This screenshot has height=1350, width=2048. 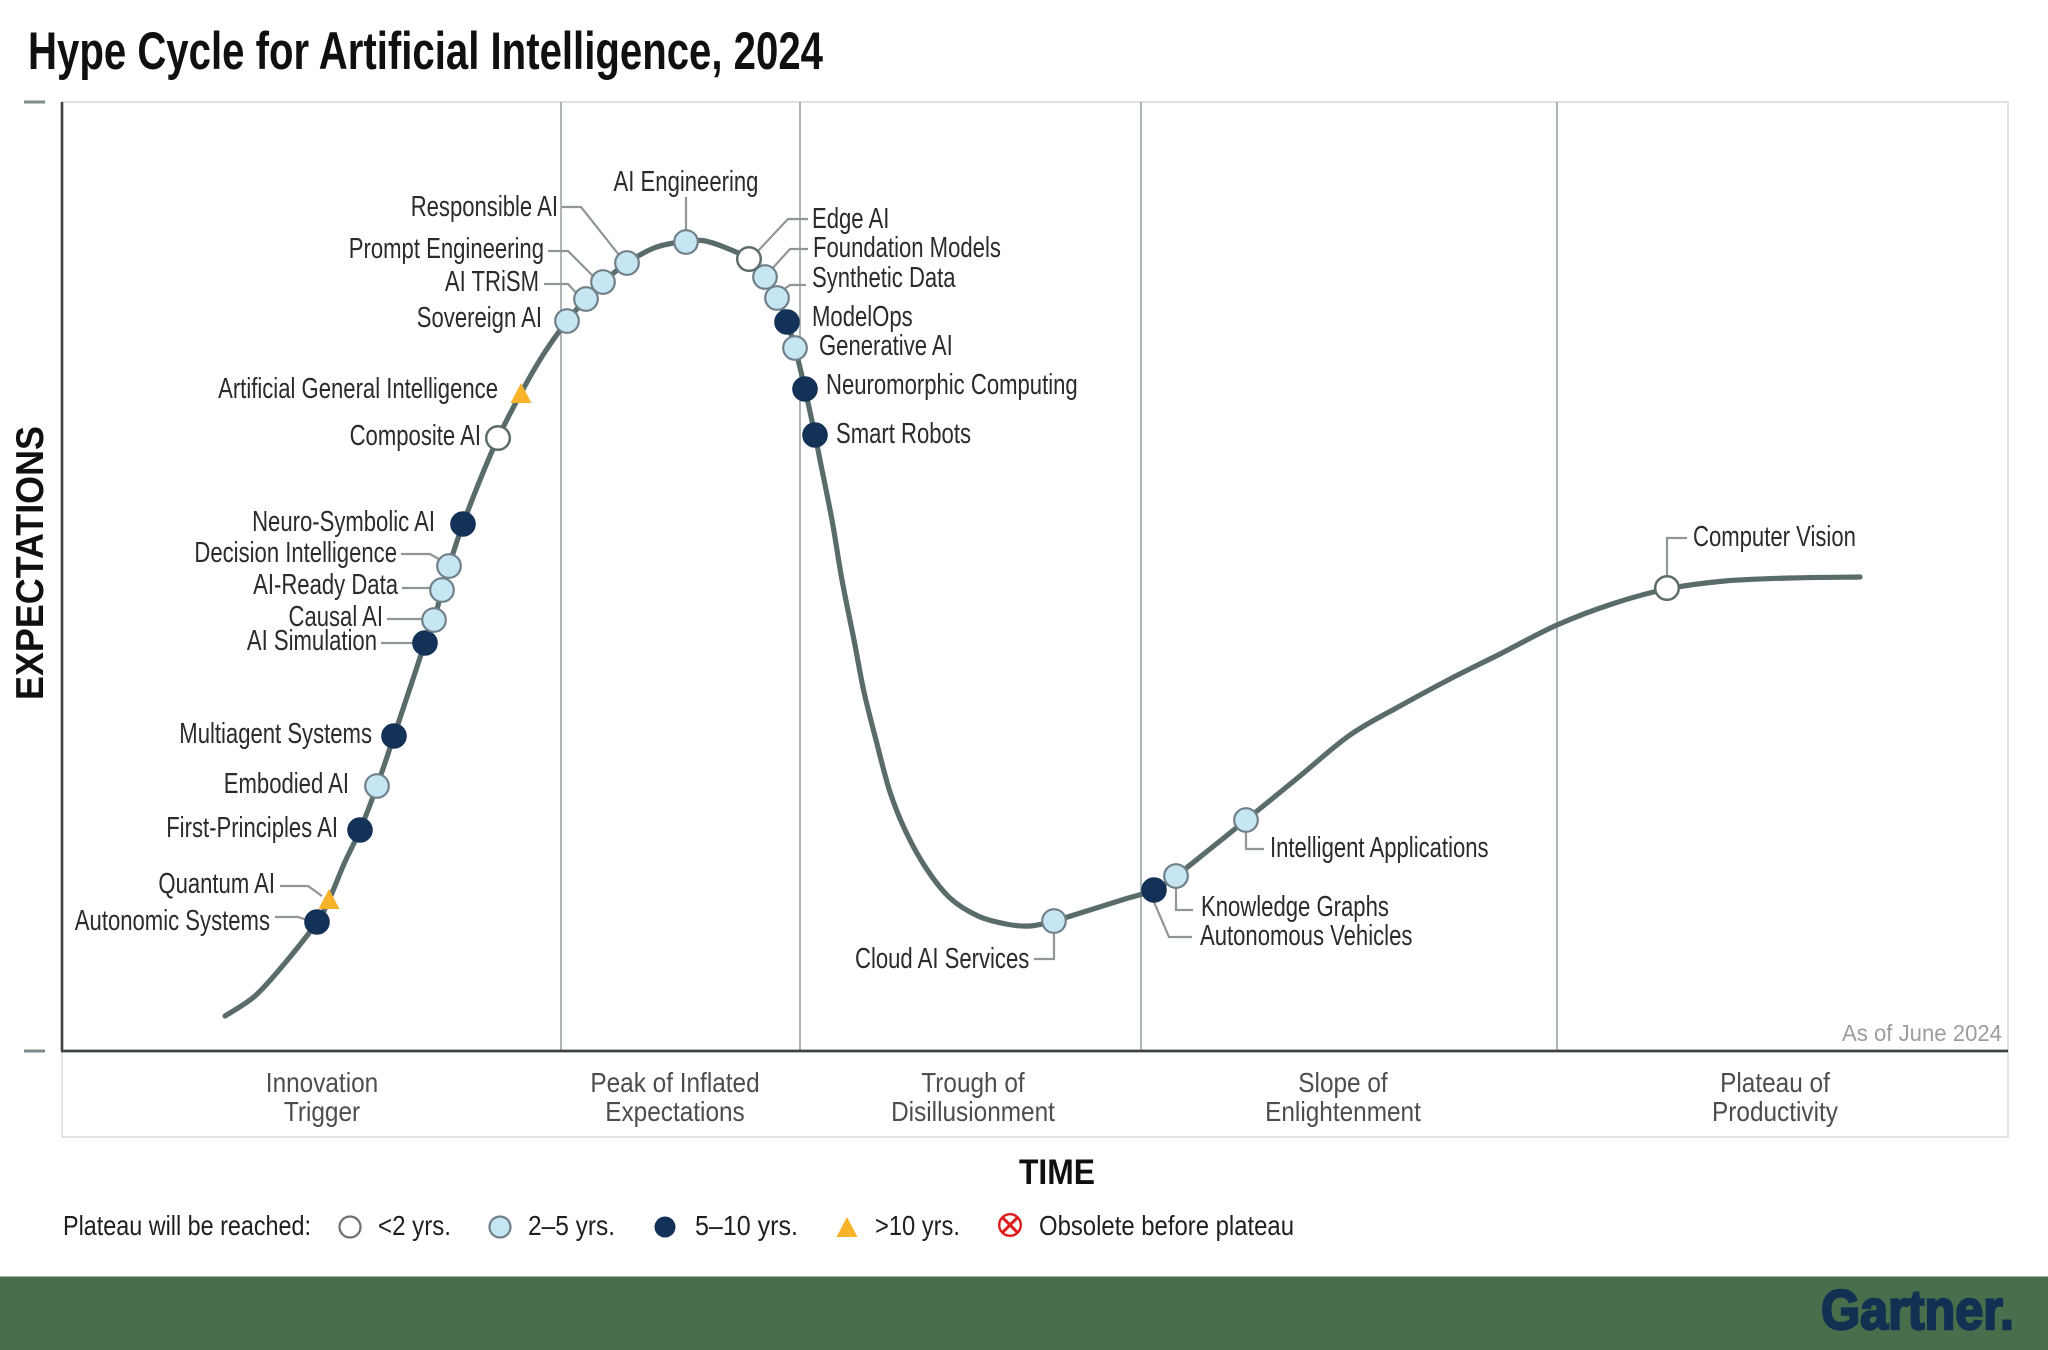 What do you see at coordinates (884, 278) in the screenshot?
I see `svg-text: Synthetic Data` at bounding box center [884, 278].